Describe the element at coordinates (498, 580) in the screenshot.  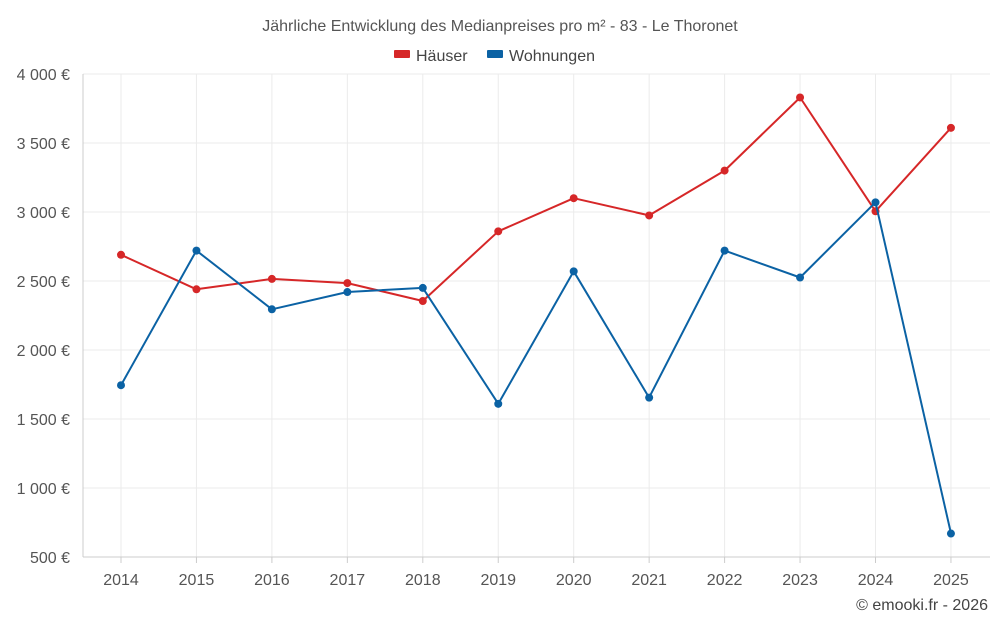
I see `x-tick-label: 2019` at that location.